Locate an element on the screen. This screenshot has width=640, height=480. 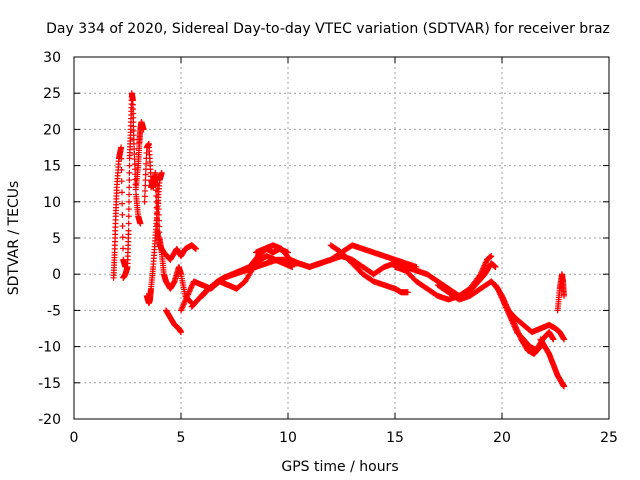
series-sat-a is located at coordinates (119, 212).